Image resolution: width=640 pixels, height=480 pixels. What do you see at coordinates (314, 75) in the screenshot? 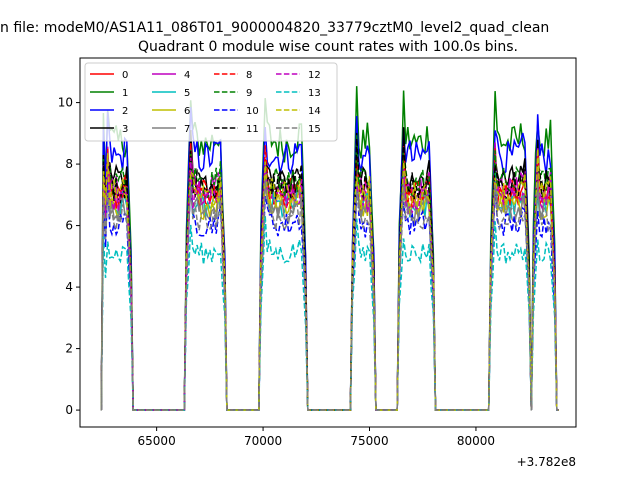
I see `legend-label-12: 12` at bounding box center [314, 75].